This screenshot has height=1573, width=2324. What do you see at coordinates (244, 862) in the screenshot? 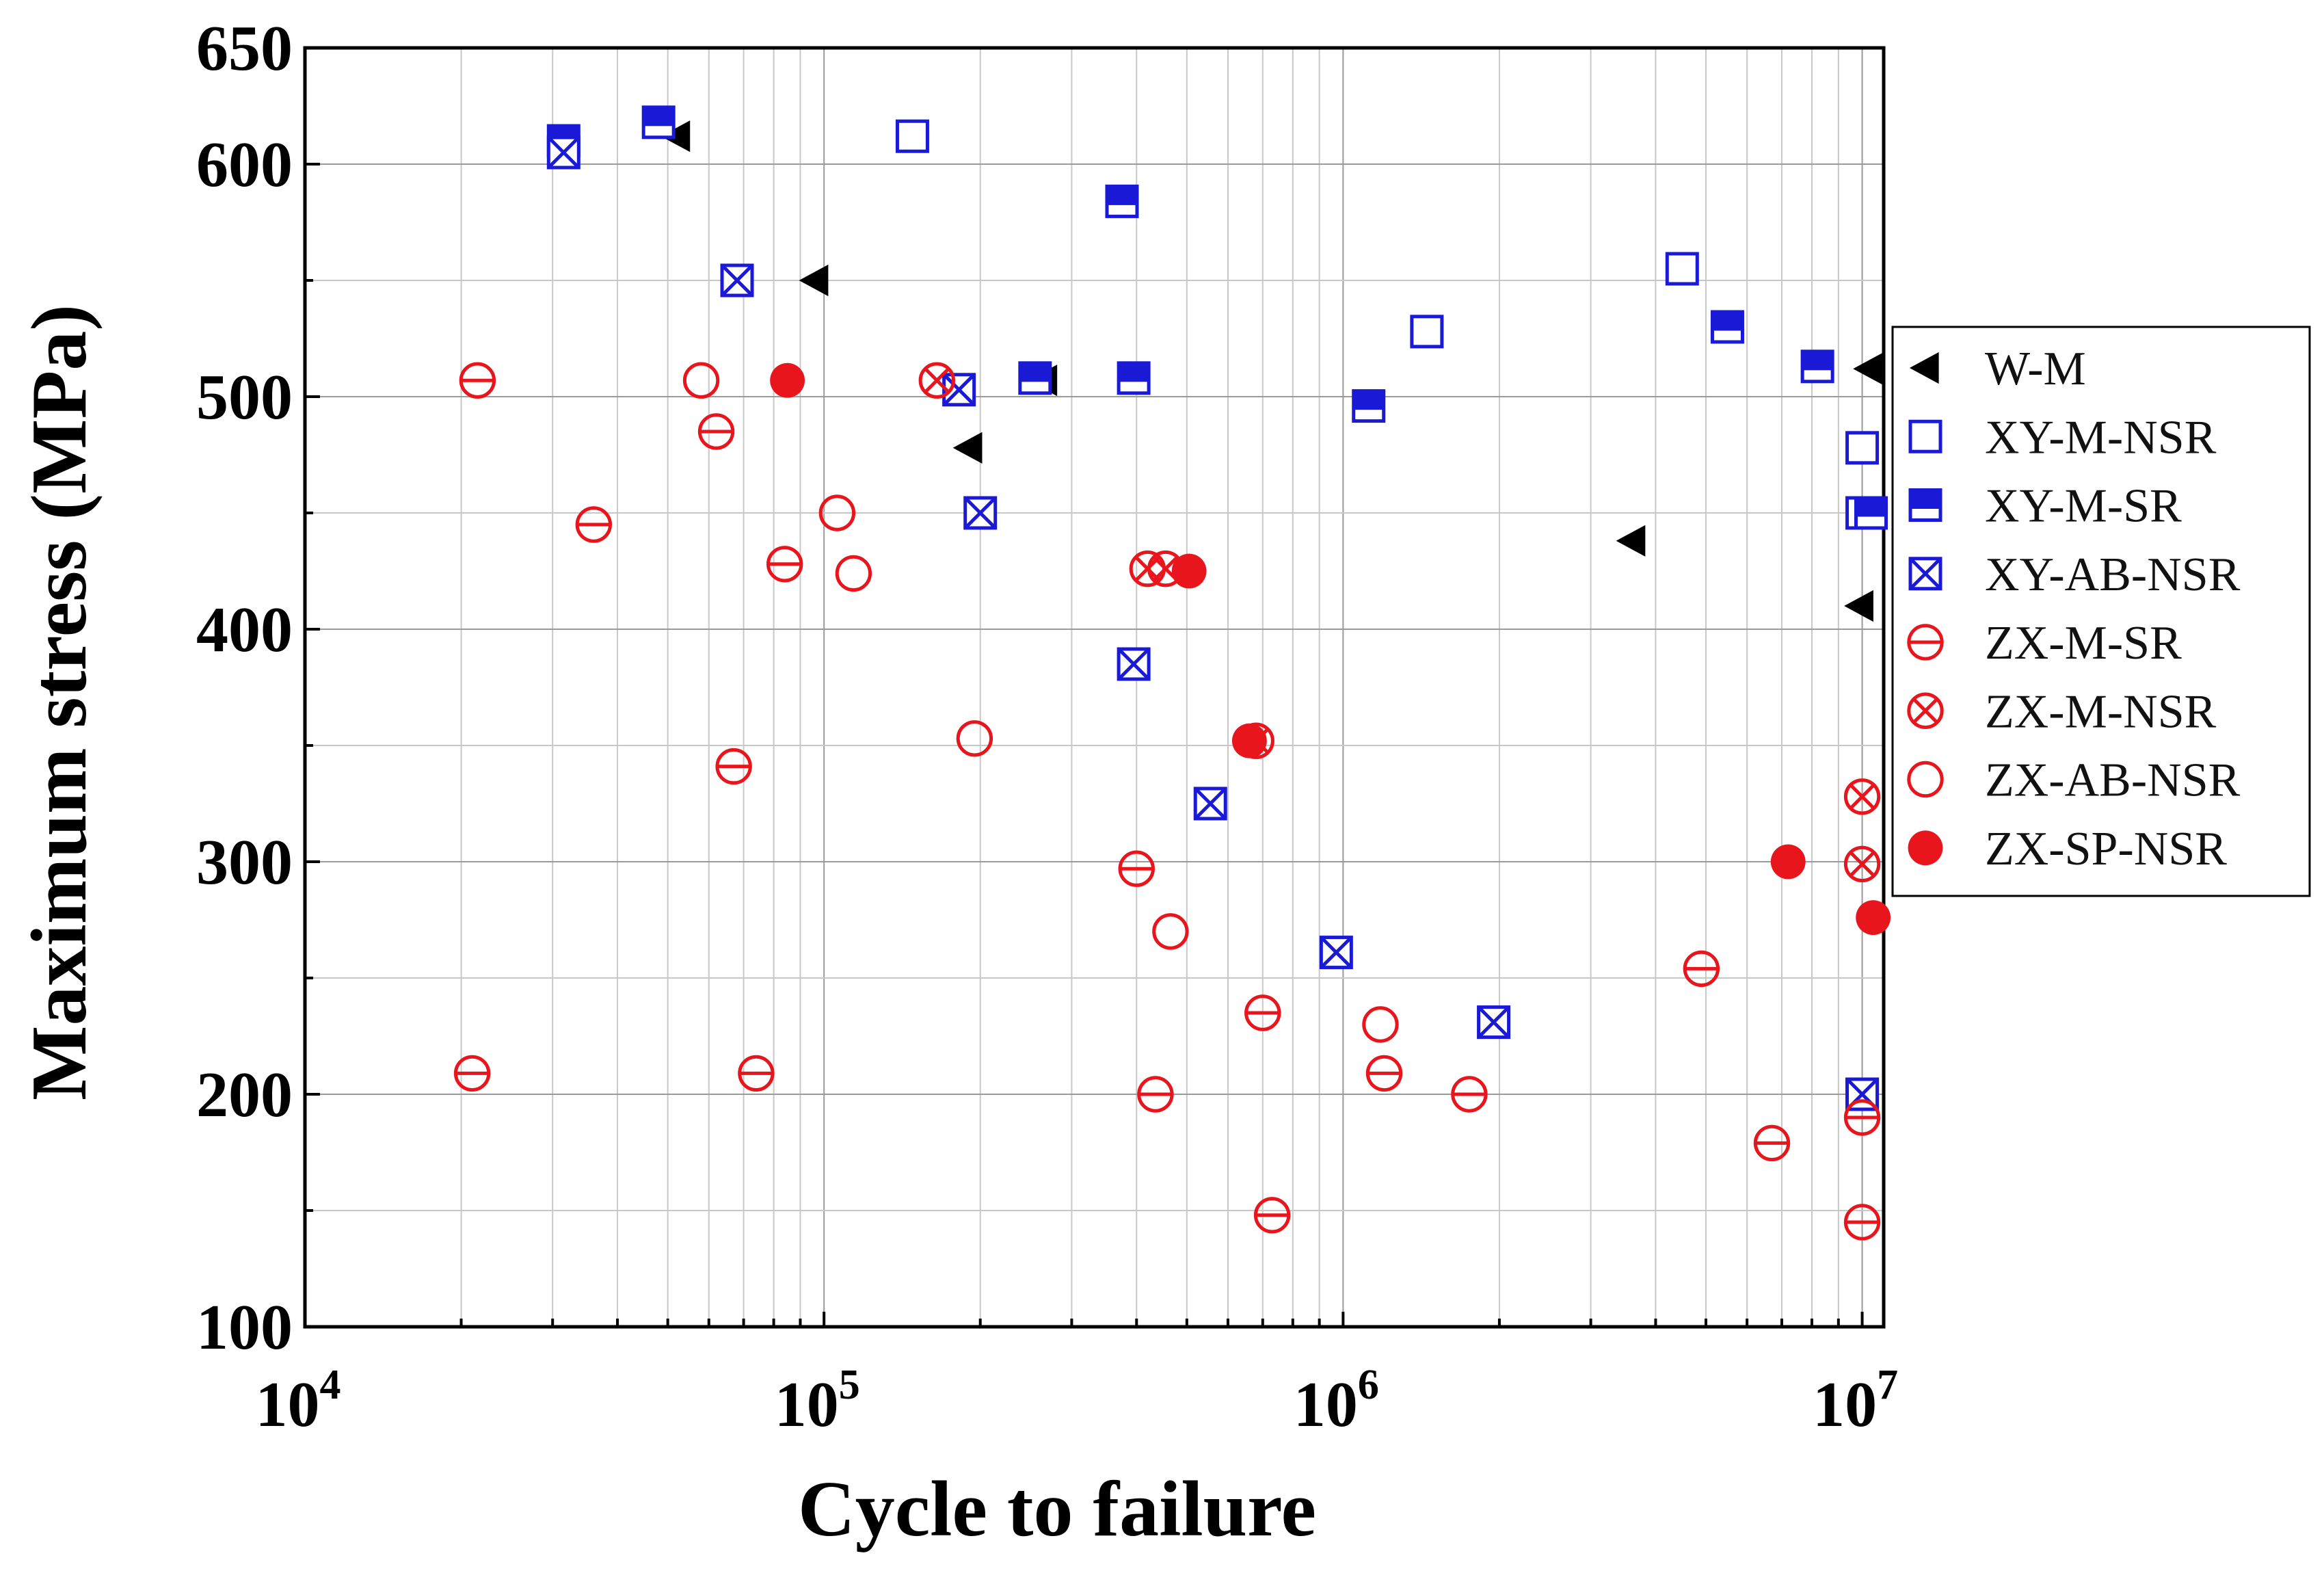
I see `y-tick-label: 300` at bounding box center [244, 862].